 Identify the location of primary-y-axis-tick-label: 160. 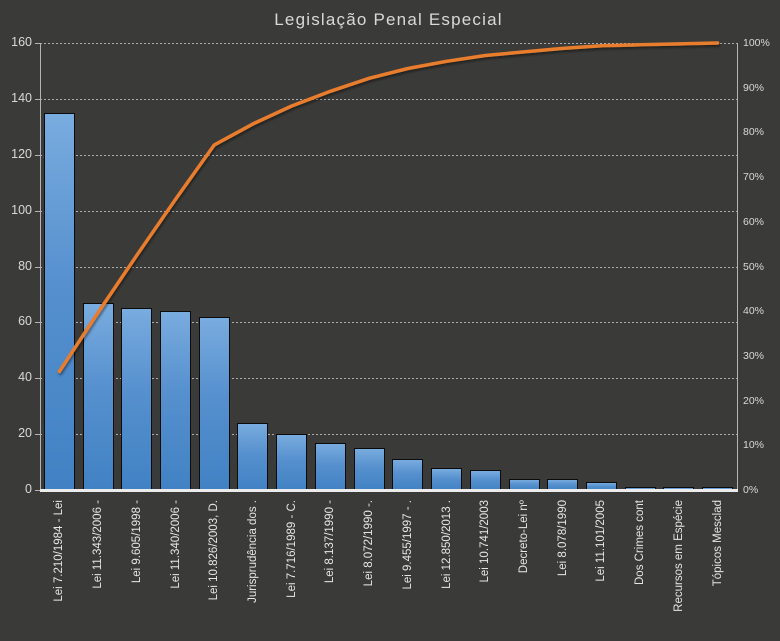
(21, 42).